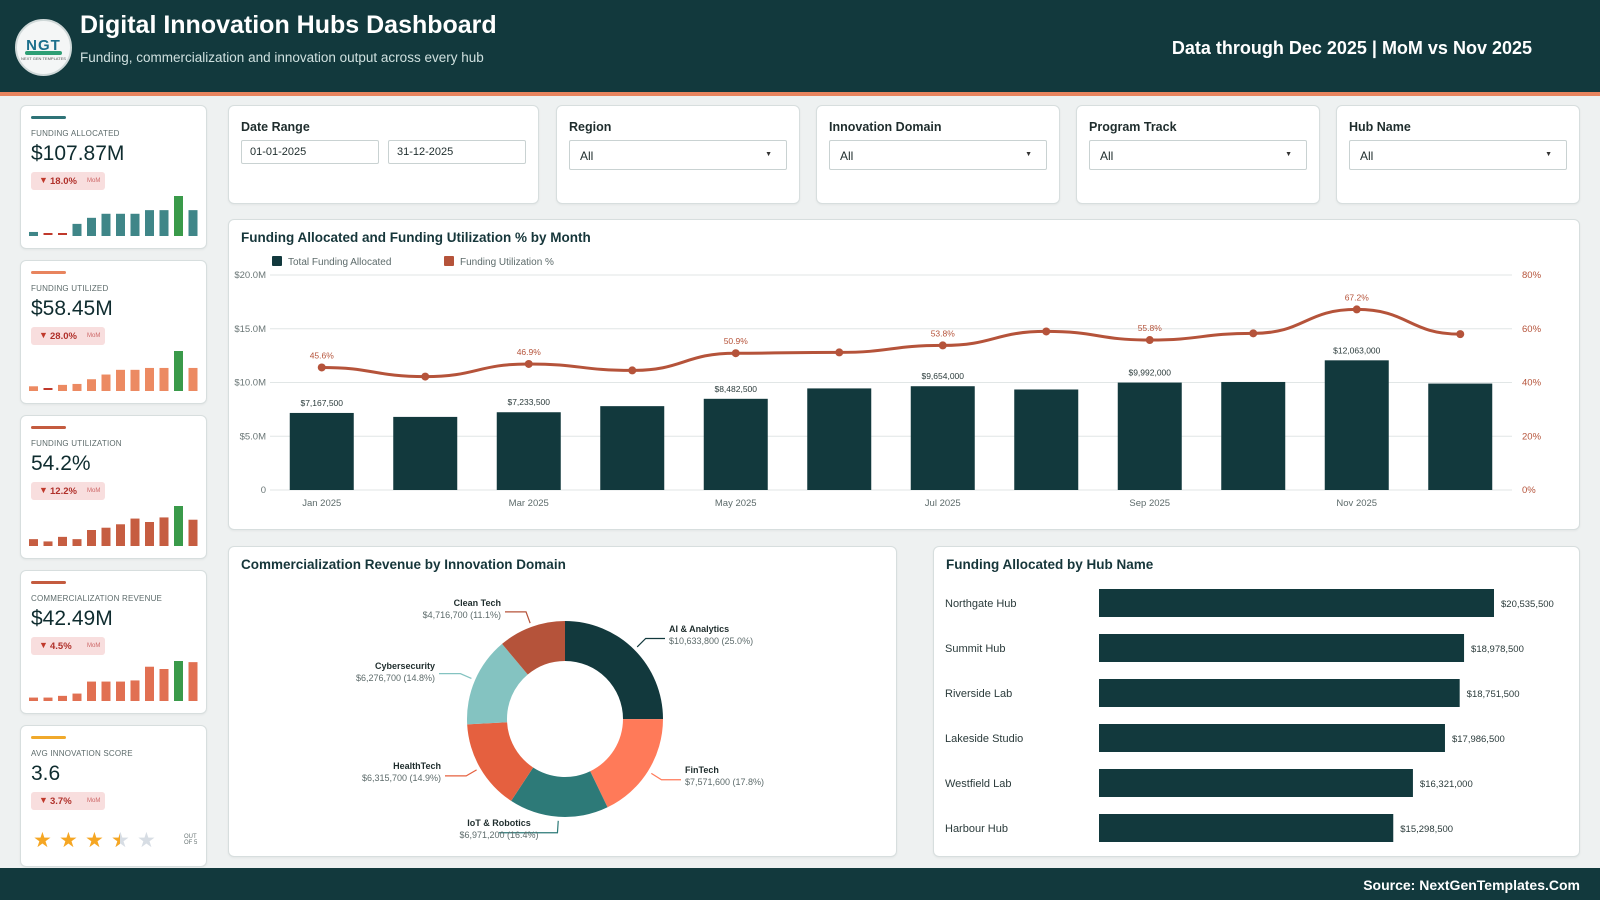 The image size is (1600, 900). Describe the element at coordinates (250, 275) in the screenshot. I see `y-axis-left-tick: $20.0M` at that location.